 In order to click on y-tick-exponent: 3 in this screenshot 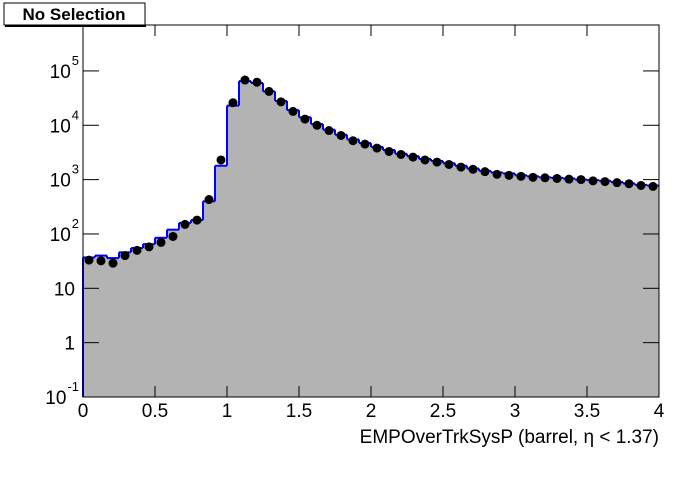, I will do `click(75, 169)`.